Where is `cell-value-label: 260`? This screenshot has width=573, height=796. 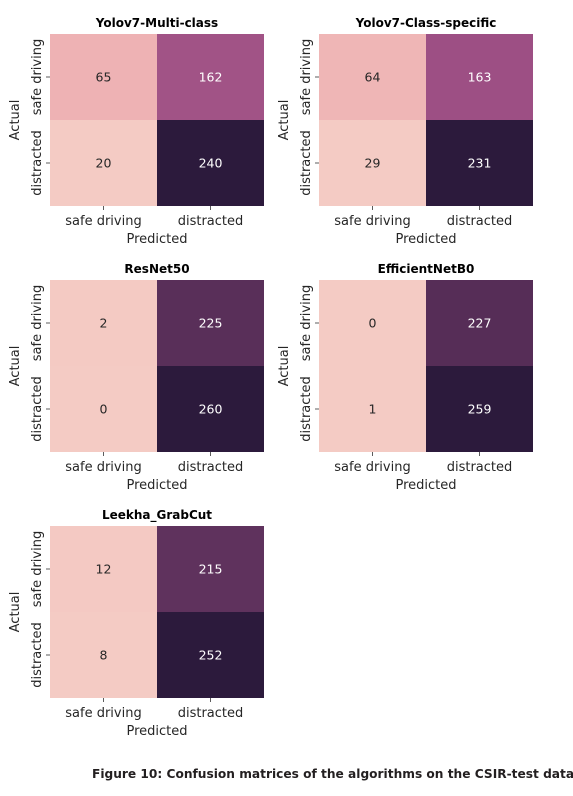 cell-value-label: 260 is located at coordinates (211, 409).